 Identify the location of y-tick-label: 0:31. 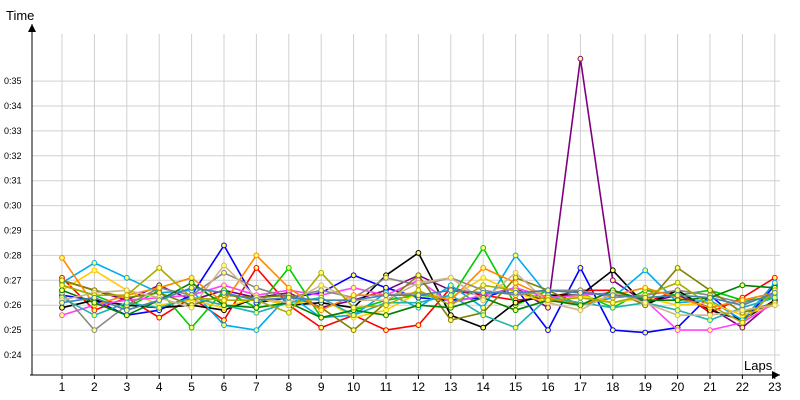
(13, 181).